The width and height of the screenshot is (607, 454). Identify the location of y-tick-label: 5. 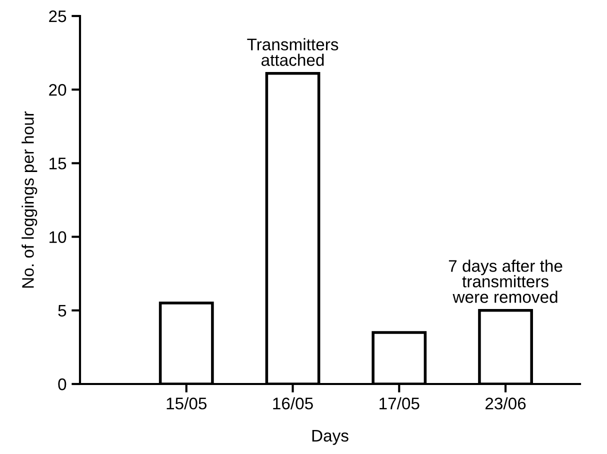
(62, 310).